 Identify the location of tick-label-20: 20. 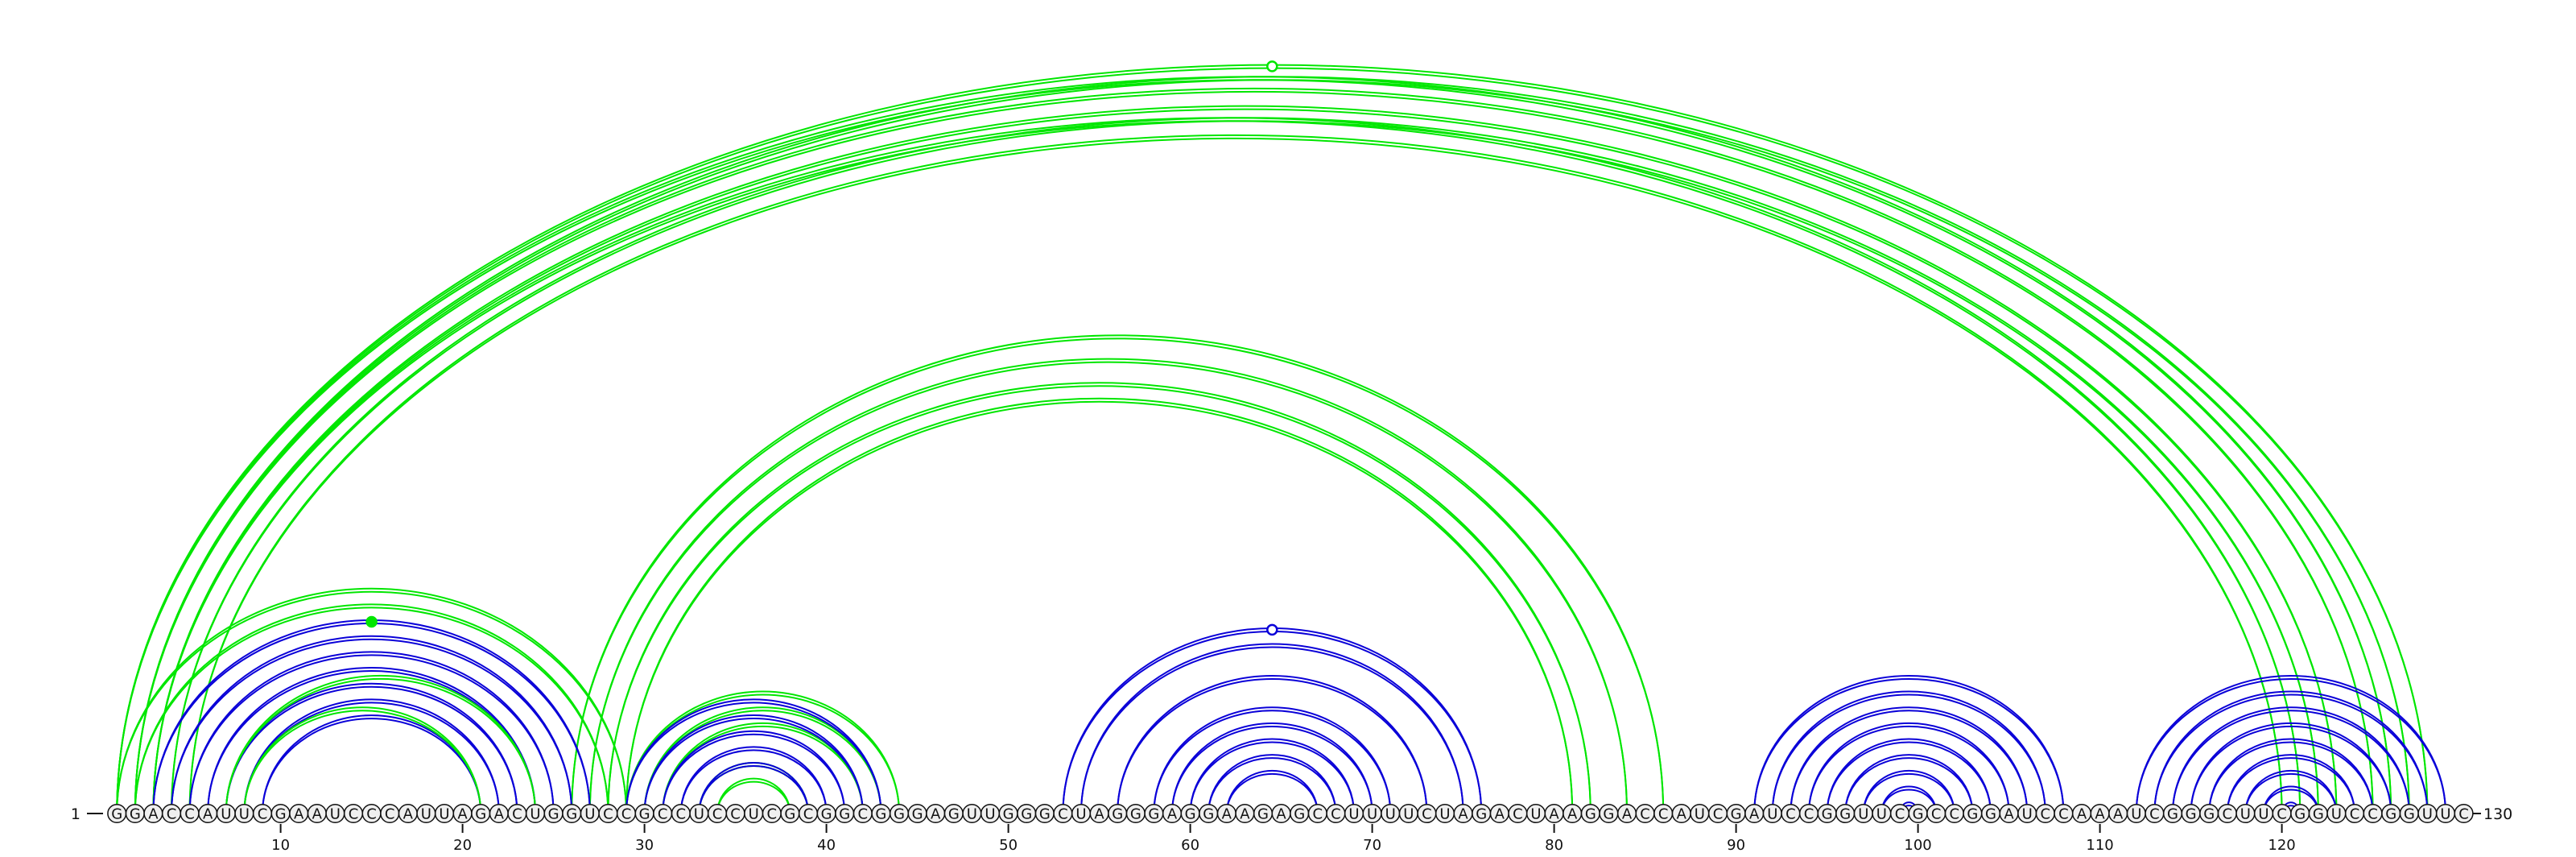
(463, 845).